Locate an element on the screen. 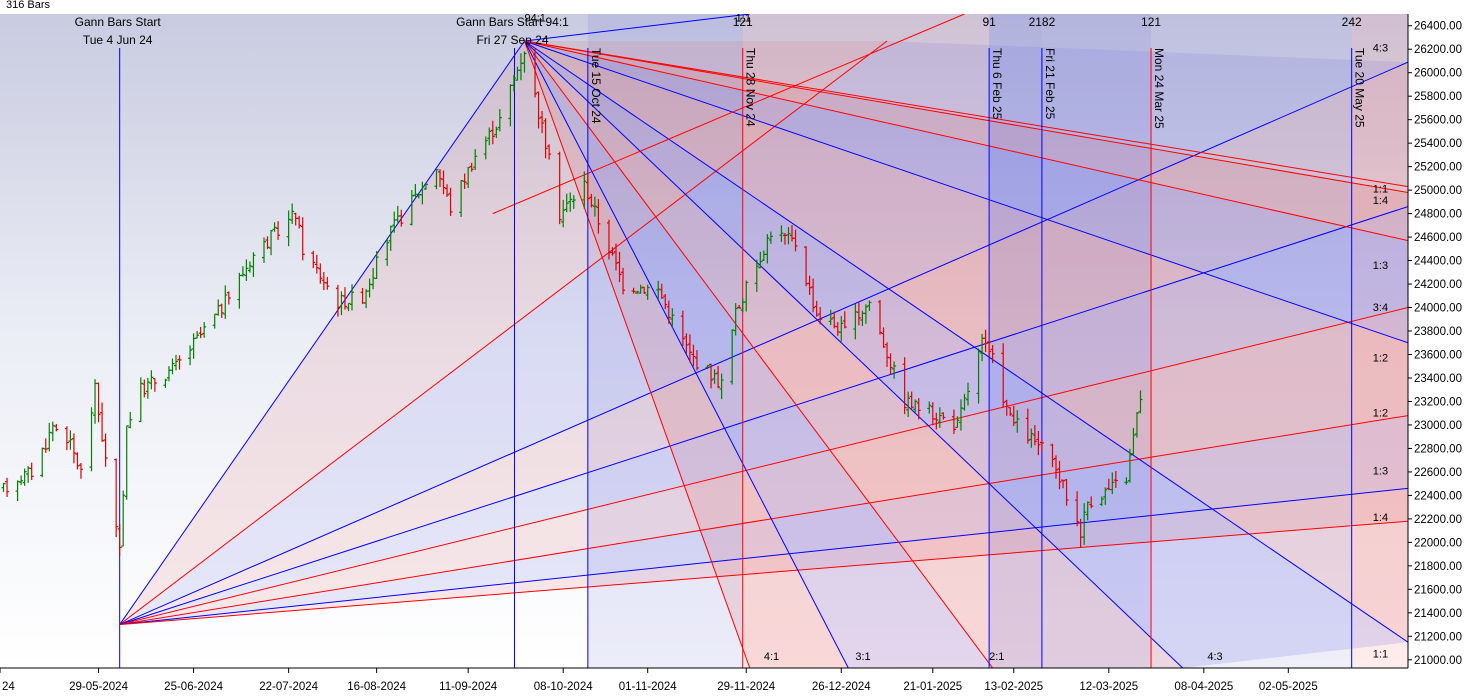 The width and height of the screenshot is (1472, 698). y-tick-label: 26000.00 is located at coordinates (1438, 74).